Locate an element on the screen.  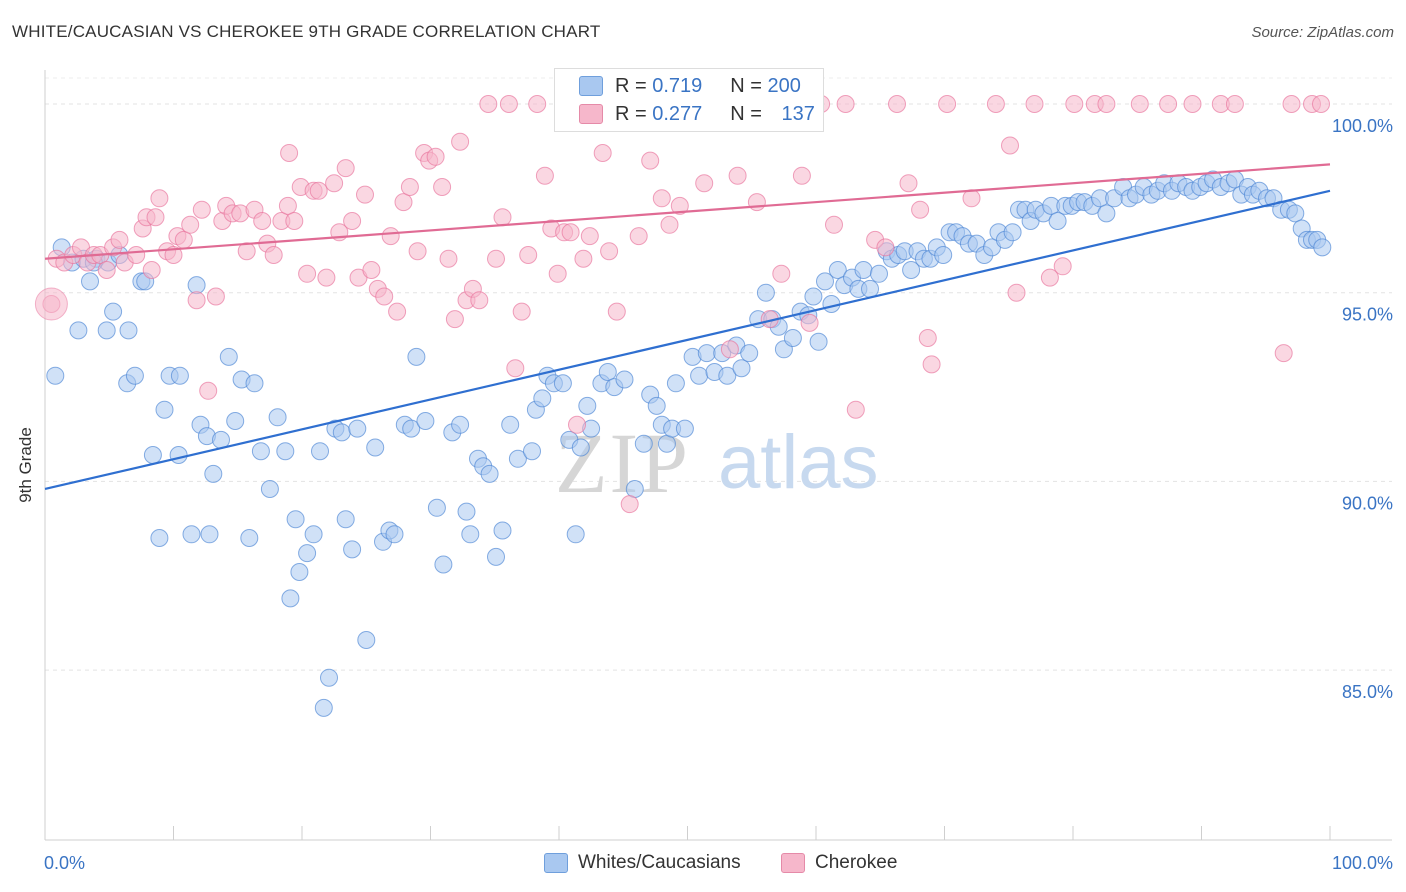
series-legend: Whites/Caucasians Cherokee is located at coordinates (703, 865).